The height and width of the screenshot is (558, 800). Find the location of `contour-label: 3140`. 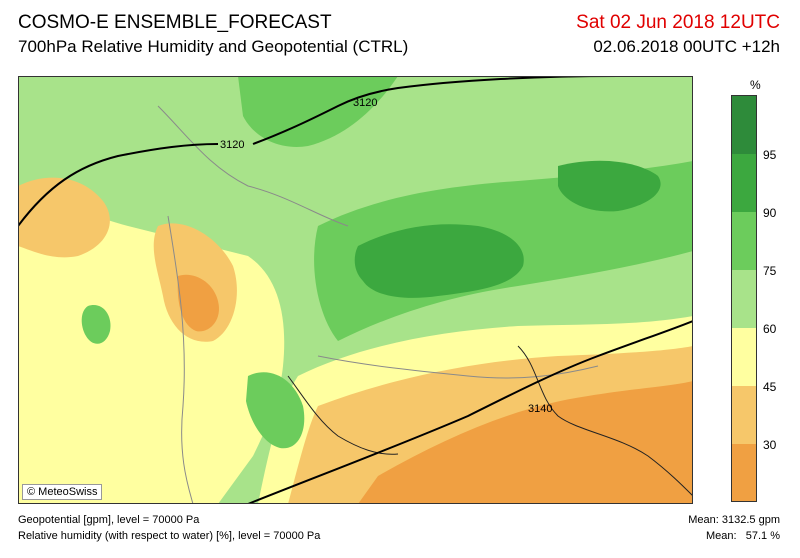

contour-label: 3140 is located at coordinates (540, 409).